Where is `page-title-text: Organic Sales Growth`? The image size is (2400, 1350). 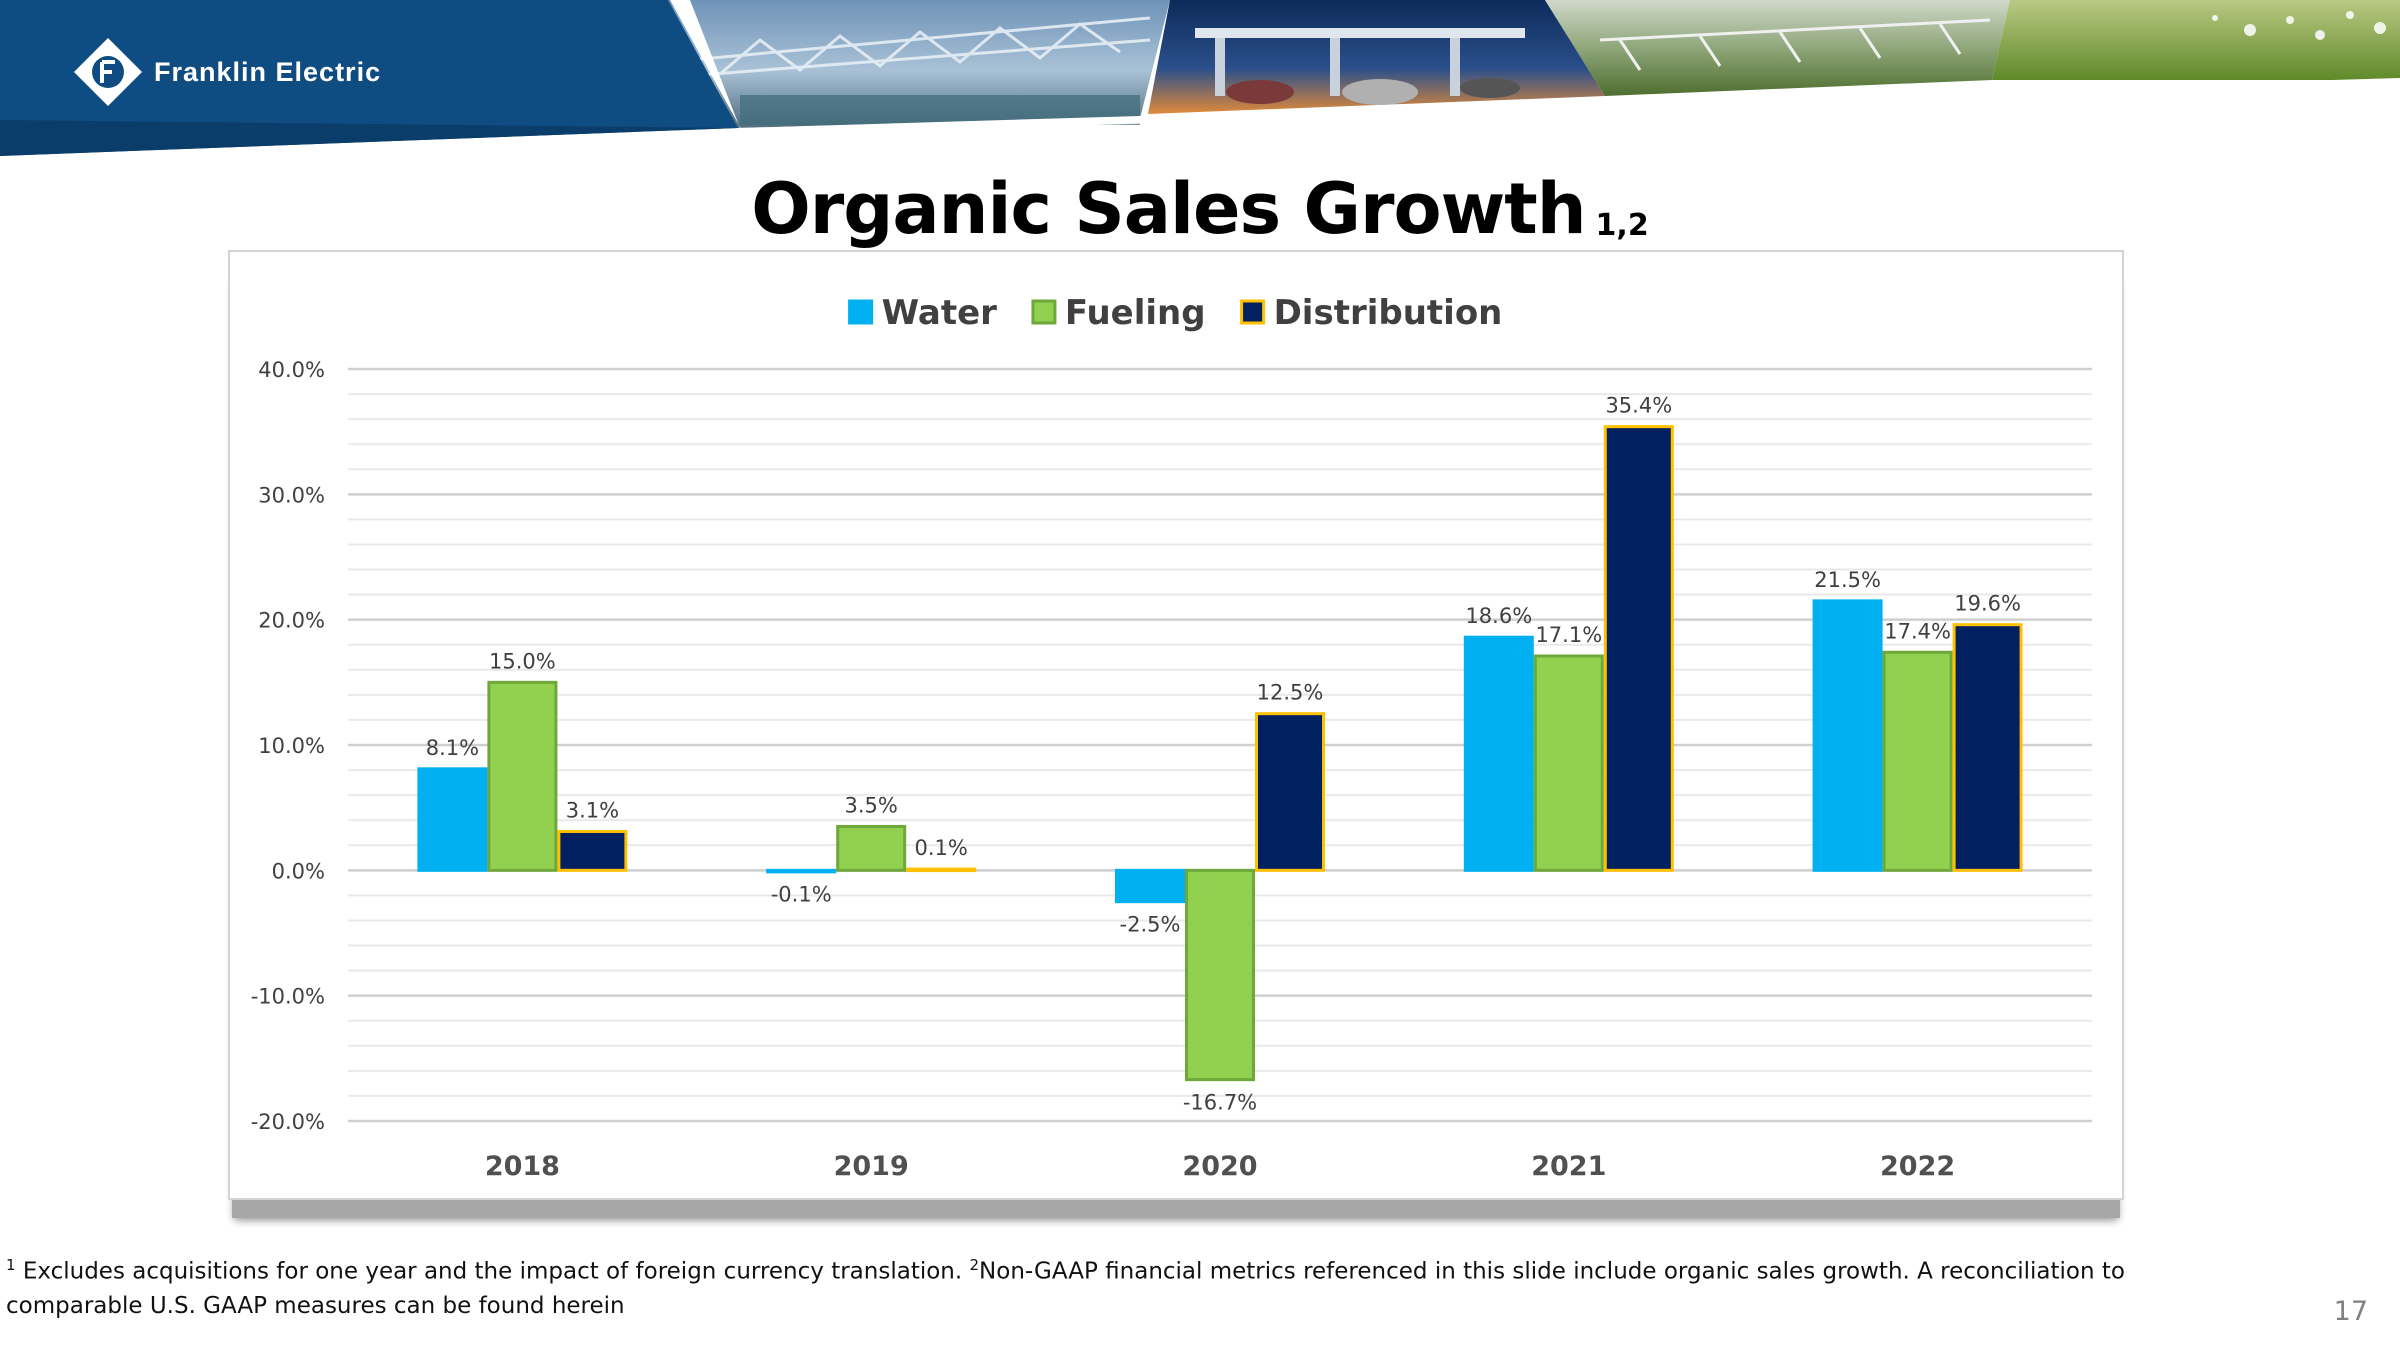 page-title-text: Organic Sales Growth is located at coordinates (1168, 209).